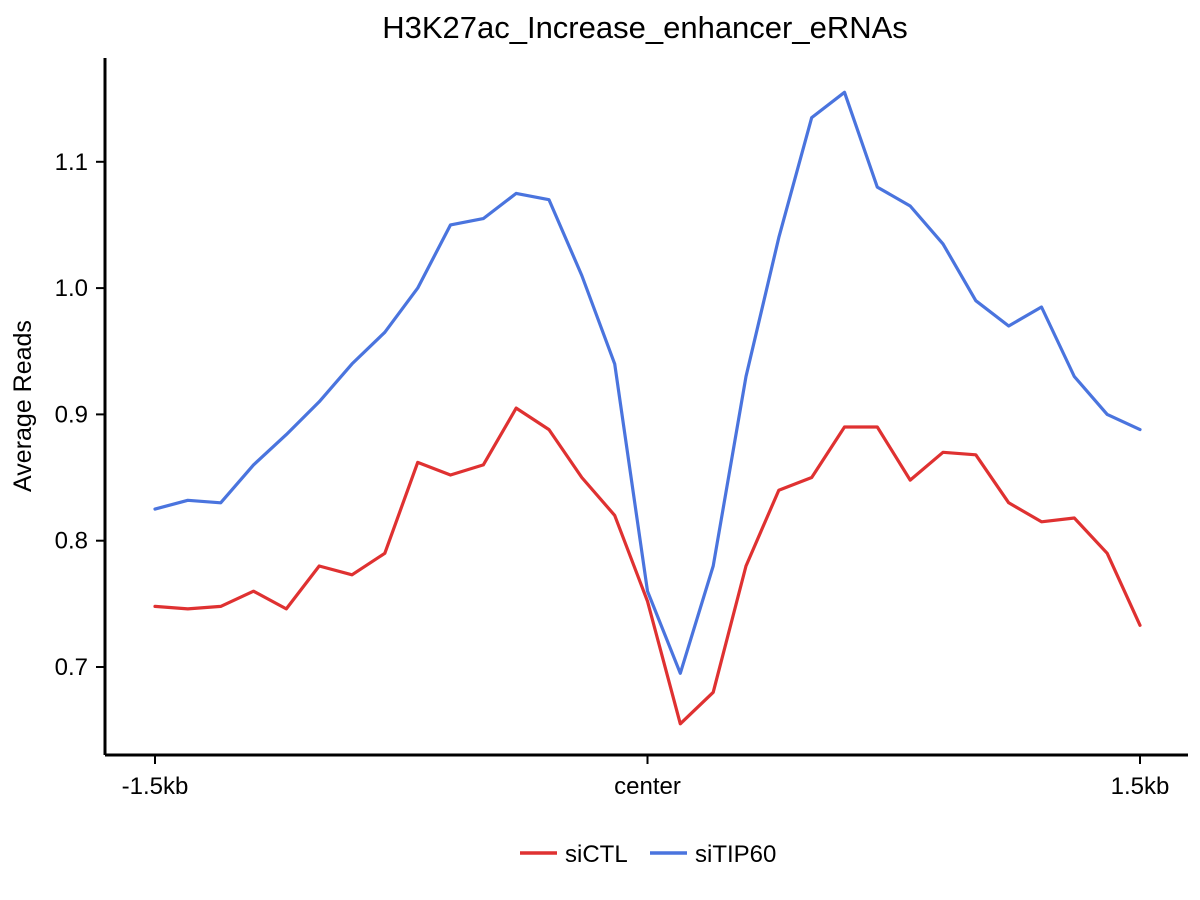 This screenshot has width=1200, height=900. Describe the element at coordinates (71, 162) in the screenshot. I see `y-tick-label: 1.1` at that location.